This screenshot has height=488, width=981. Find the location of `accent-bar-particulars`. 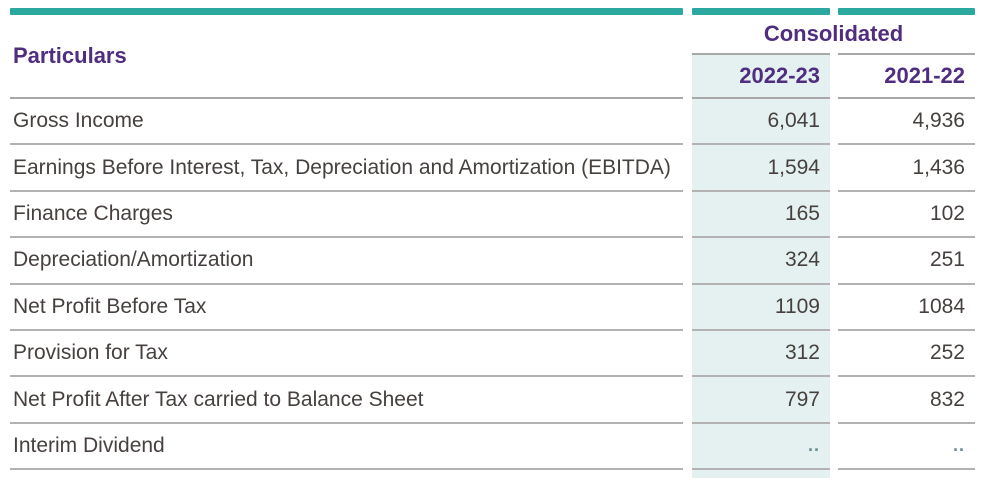

accent-bar-particulars is located at coordinates (346, 11).